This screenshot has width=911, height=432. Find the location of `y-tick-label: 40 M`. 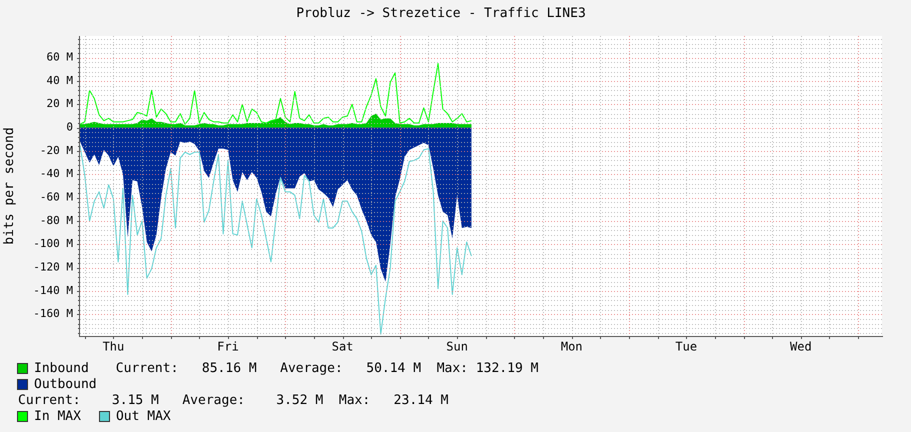

y-tick-label: 40 M is located at coordinates (60, 80).